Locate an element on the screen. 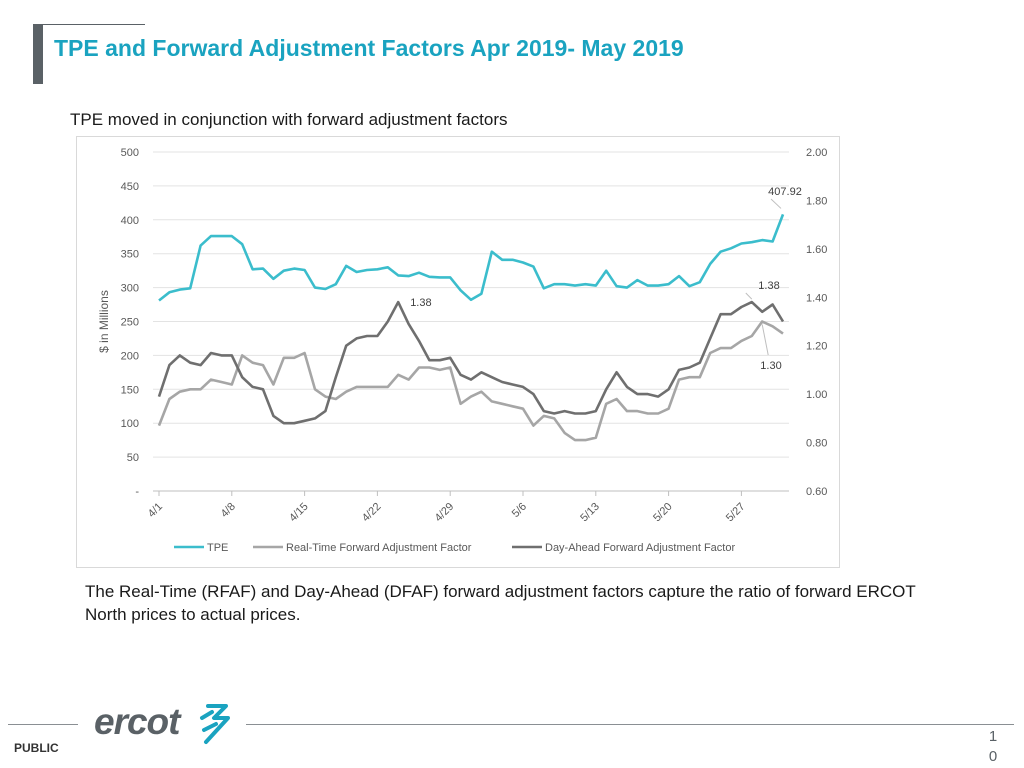  footer-divider-right is located at coordinates (630, 724).